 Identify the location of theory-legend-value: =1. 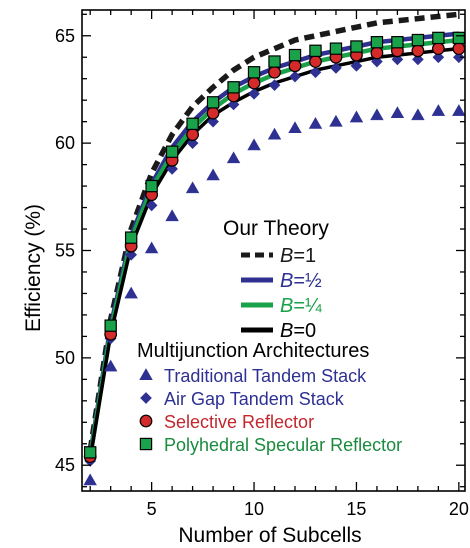
(304, 256).